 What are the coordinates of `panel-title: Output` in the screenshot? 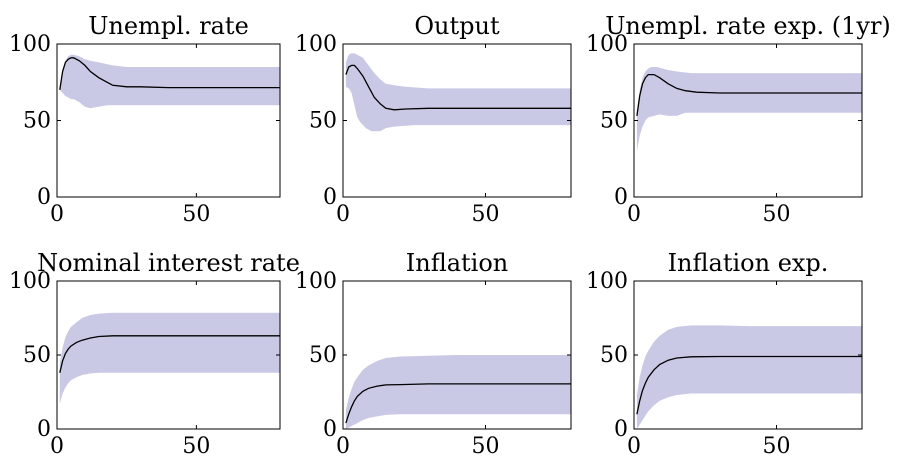 It's located at (457, 26).